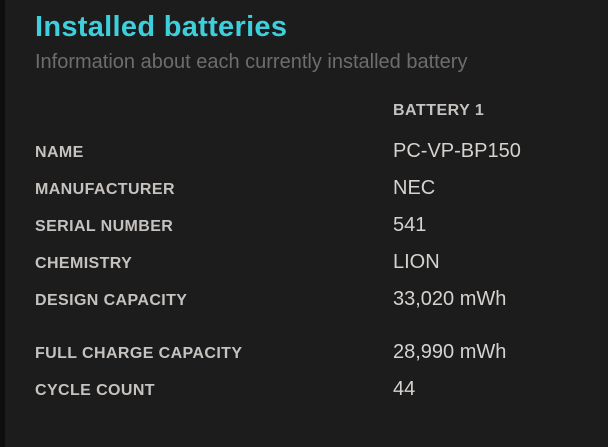 This screenshot has width=608, height=447. What do you see at coordinates (104, 226) in the screenshot?
I see `row-label: SERIAL NUMBER` at bounding box center [104, 226].